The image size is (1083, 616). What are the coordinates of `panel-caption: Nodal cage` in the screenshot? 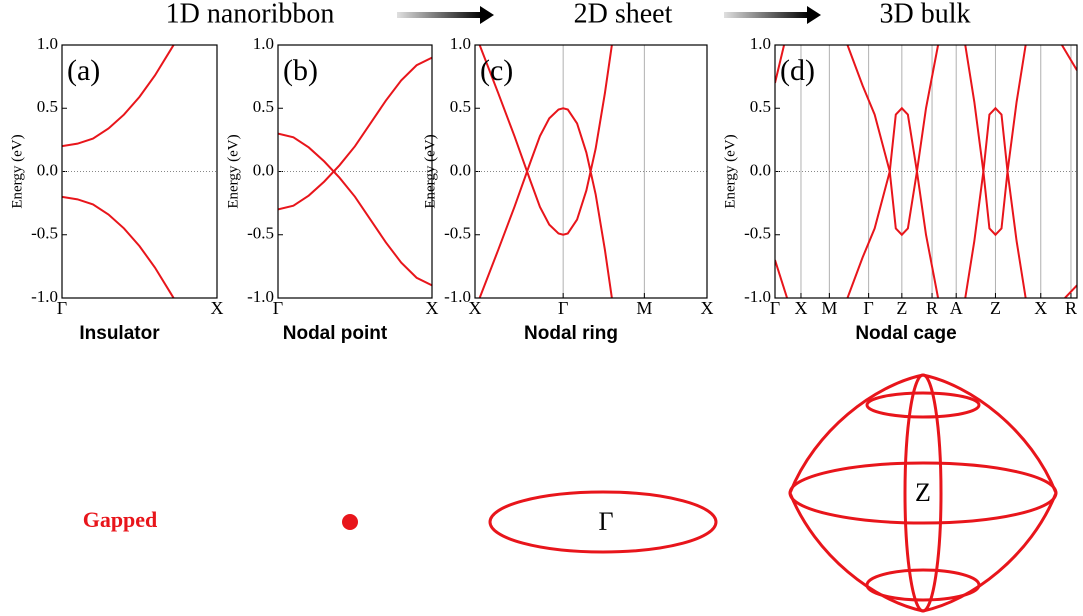 It's located at (905, 333).